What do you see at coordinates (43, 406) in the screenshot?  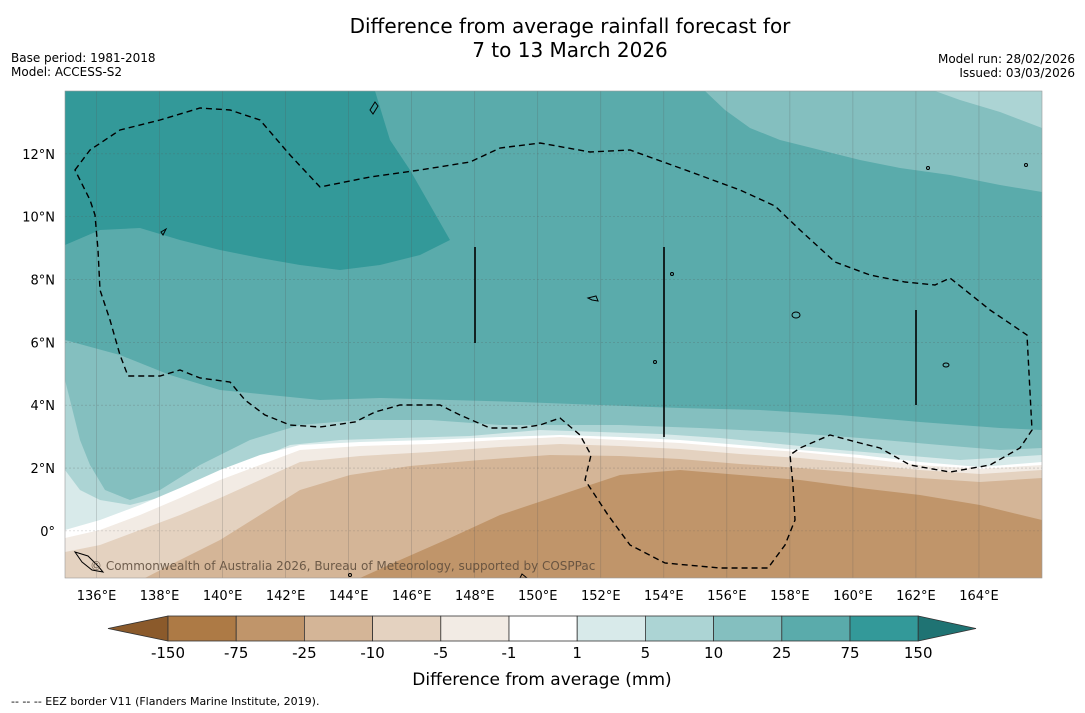 I see `y-tick-label: 4°N` at bounding box center [43, 406].